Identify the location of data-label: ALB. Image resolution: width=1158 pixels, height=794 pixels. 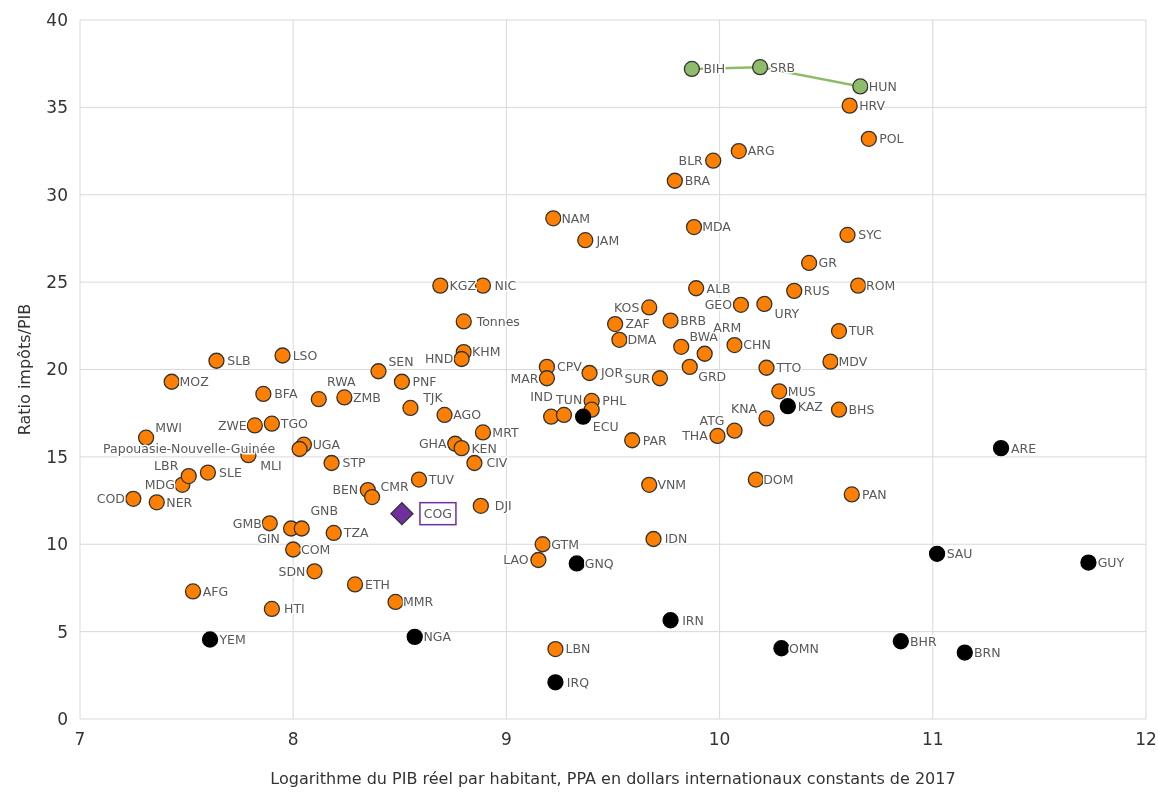
(718, 288).